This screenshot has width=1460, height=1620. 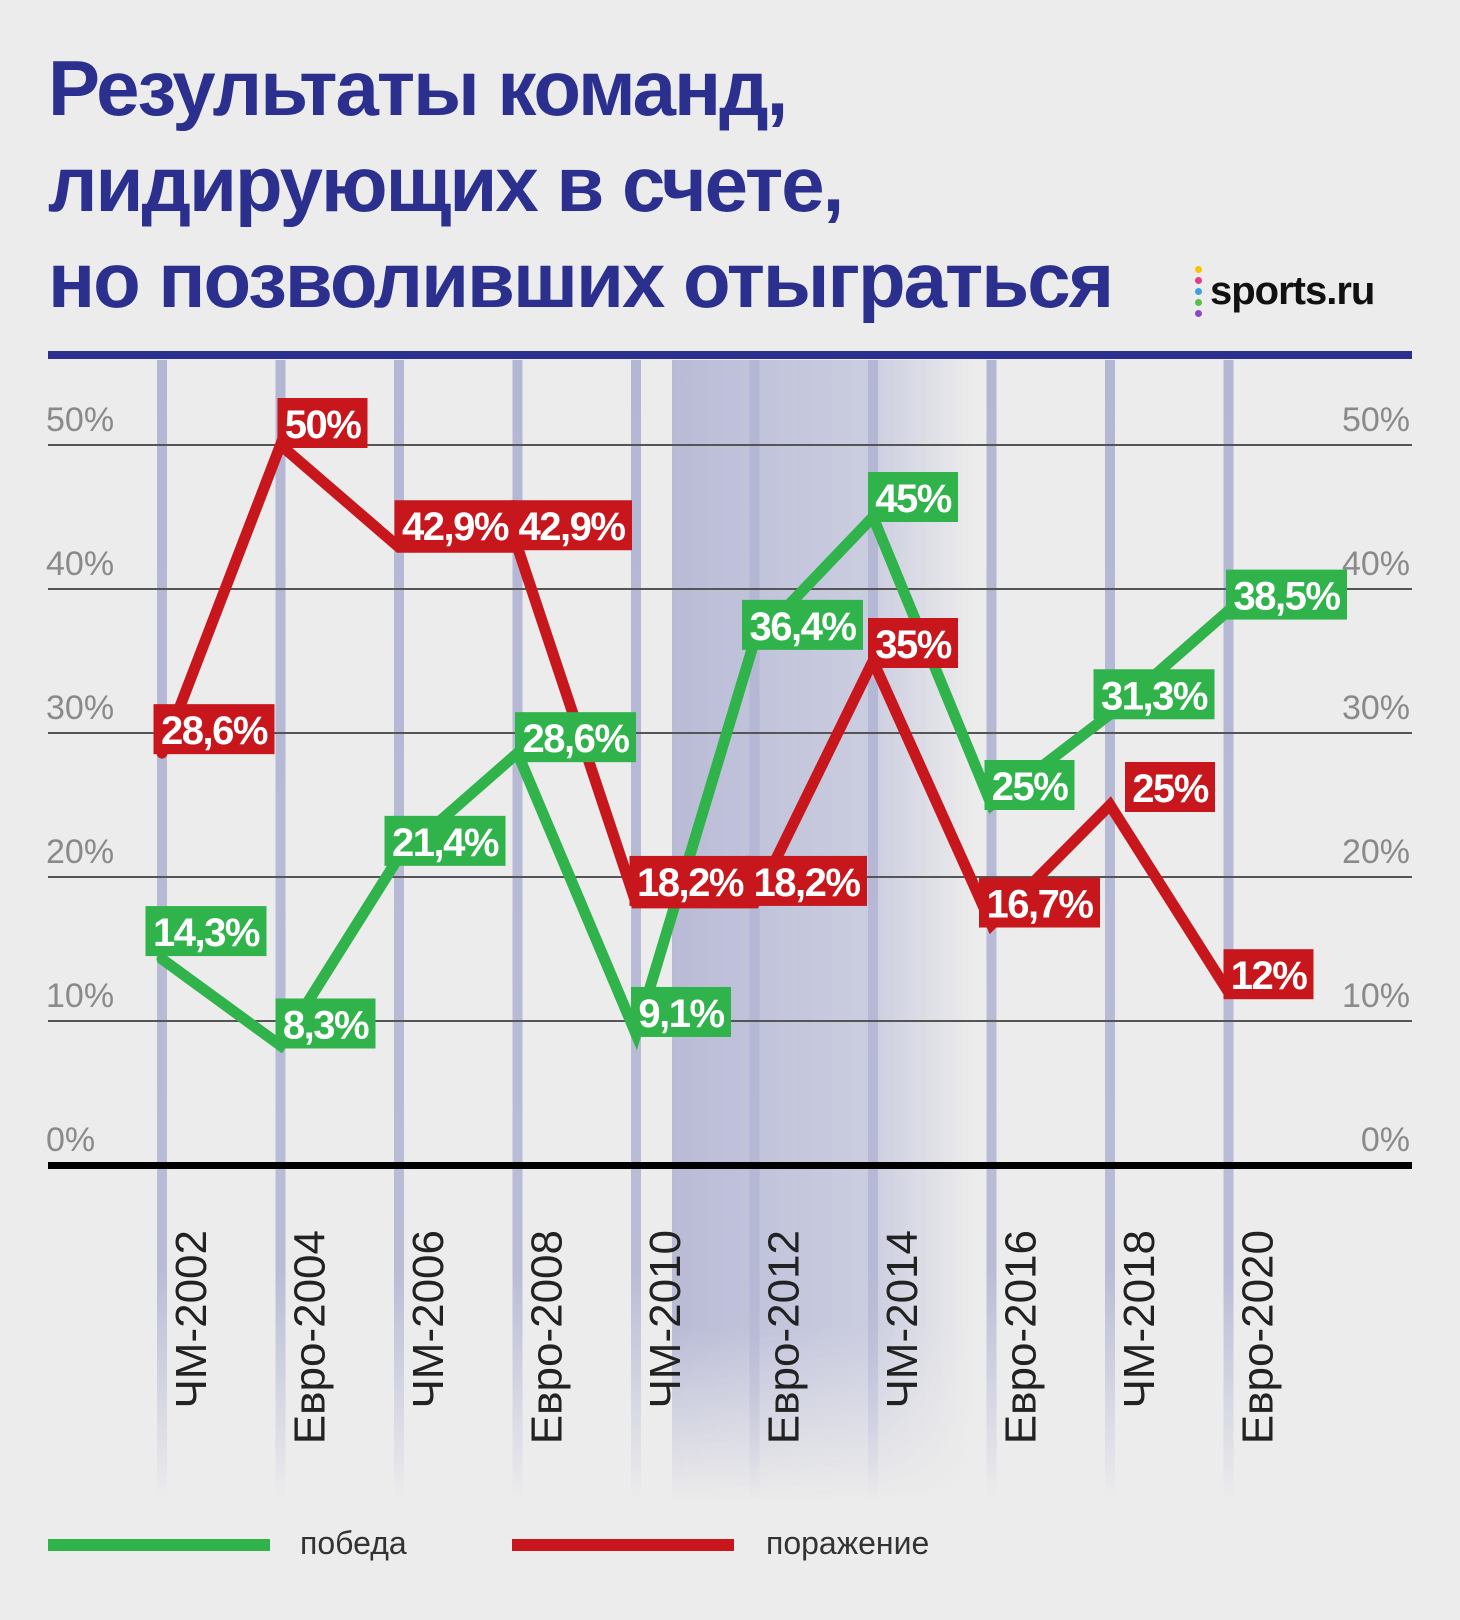 I want to click on data-label-win: 45%, so click(x=913, y=497).